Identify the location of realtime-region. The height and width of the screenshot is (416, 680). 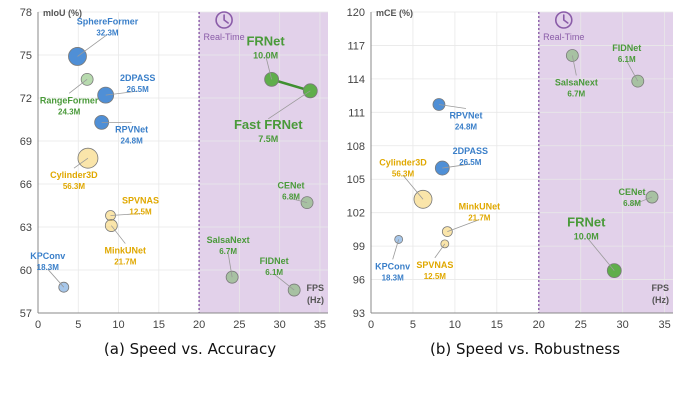
(263, 162).